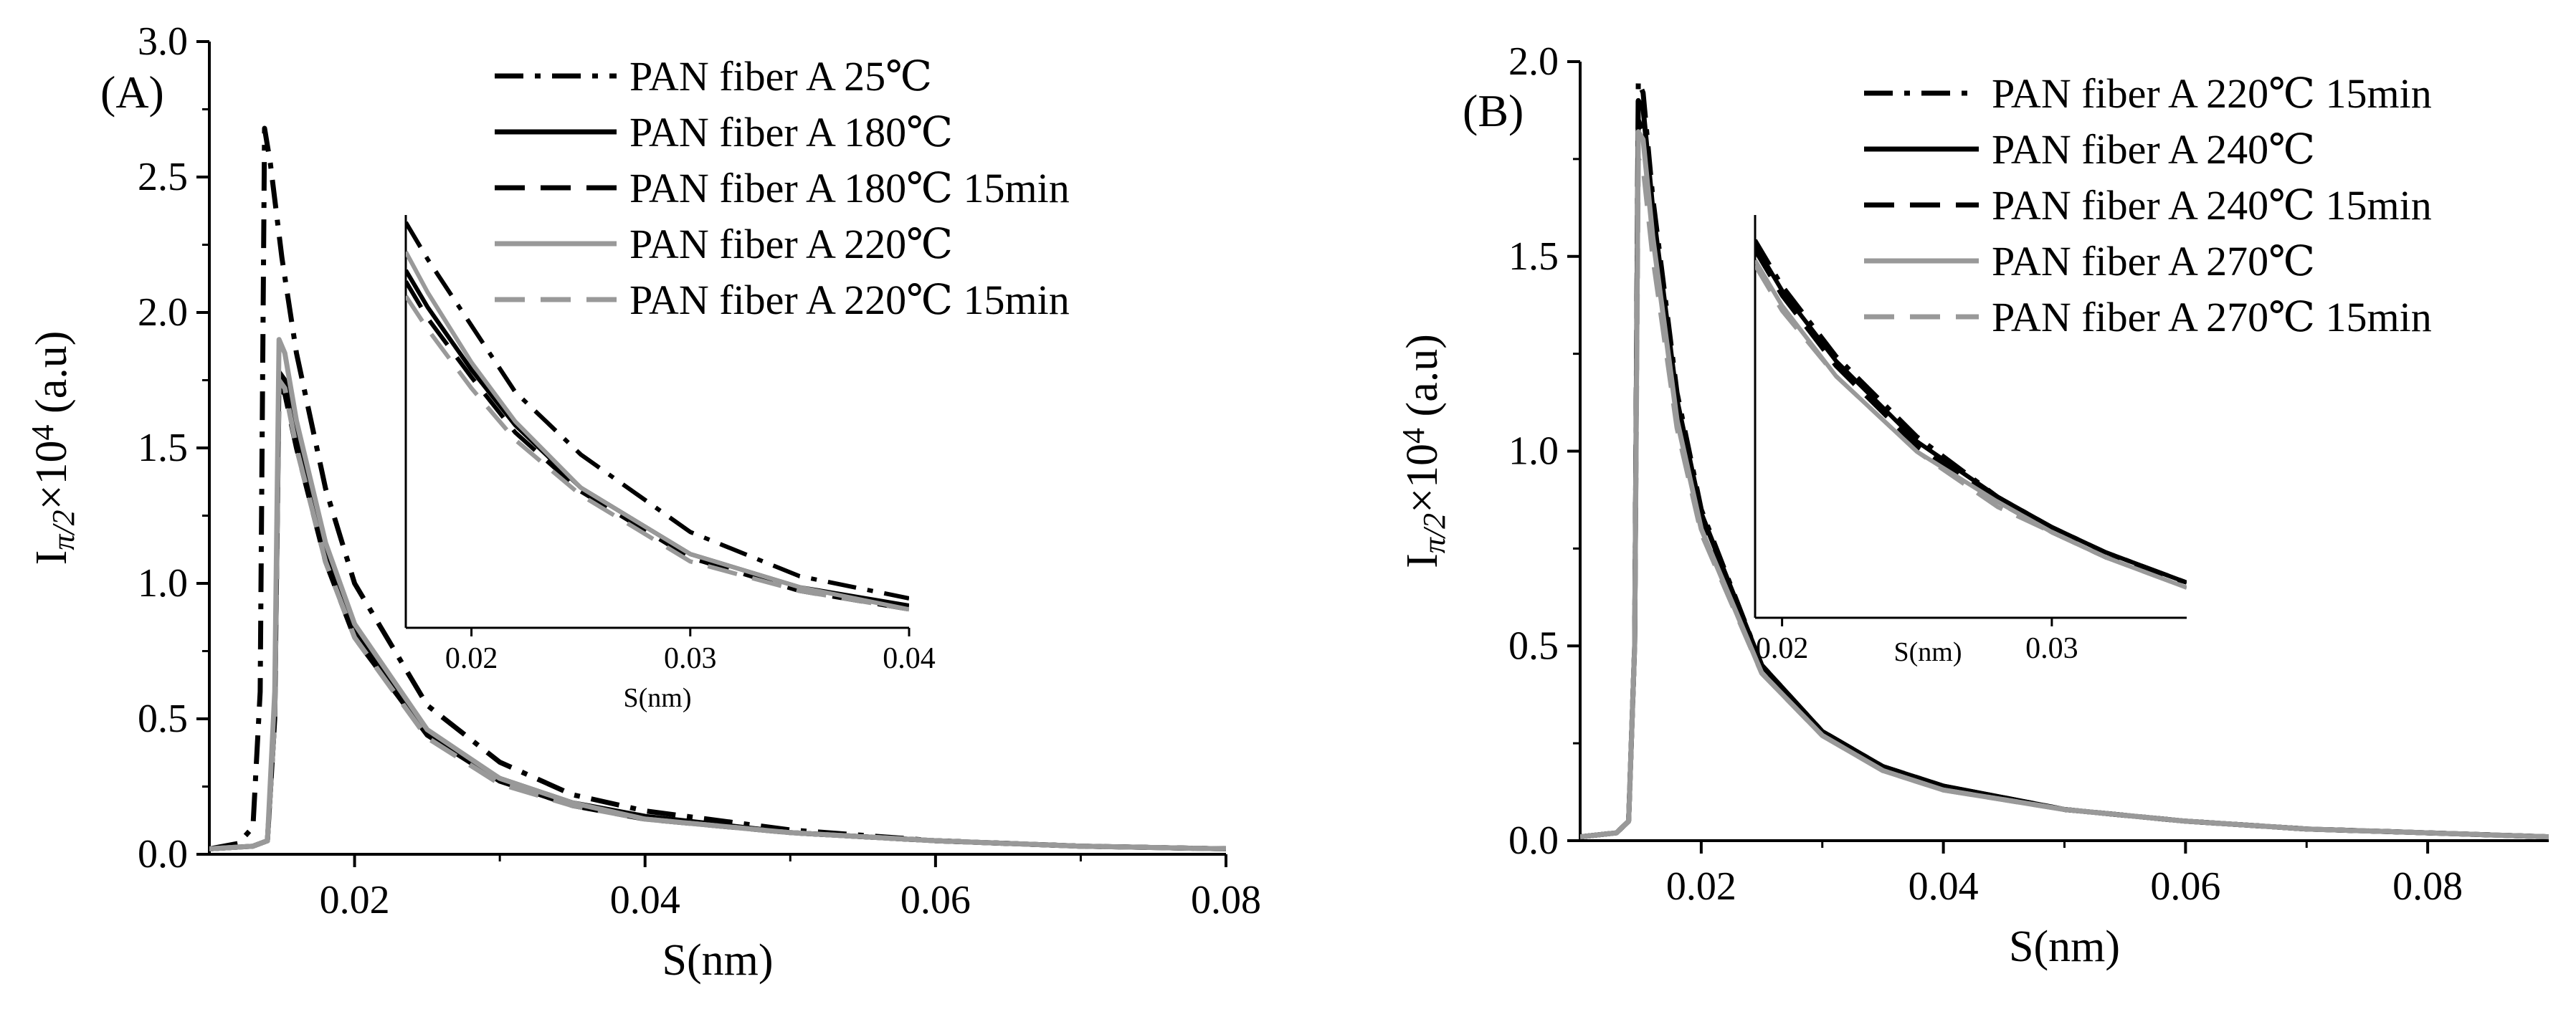 The height and width of the screenshot is (1027, 2576). What do you see at coordinates (781, 76) in the screenshot?
I see `legend-label-1: PAN fiber A 25℃` at bounding box center [781, 76].